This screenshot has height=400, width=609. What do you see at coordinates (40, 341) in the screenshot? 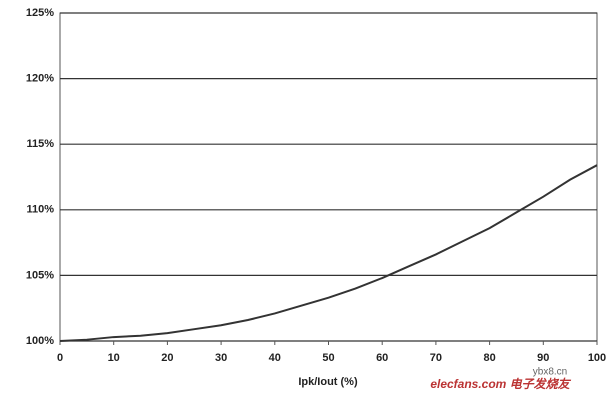
I see `y-tick-label: 100%` at bounding box center [40, 341].